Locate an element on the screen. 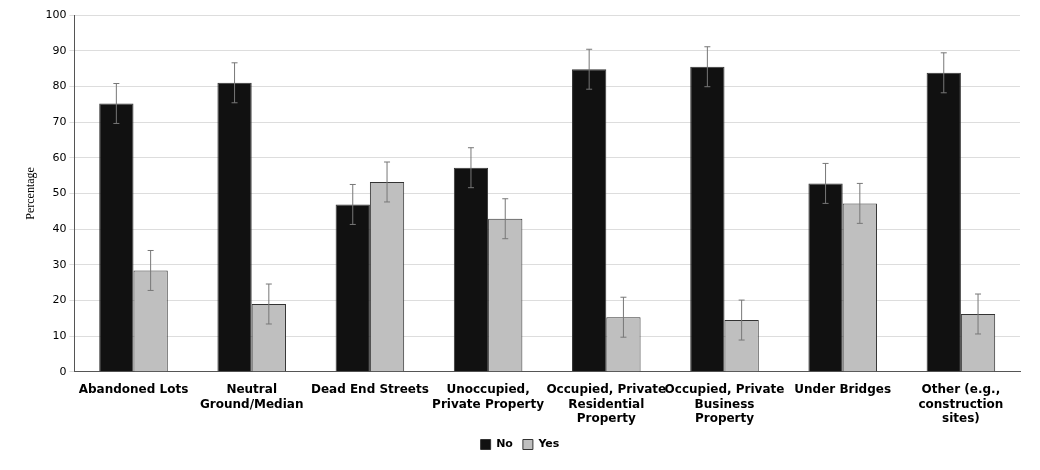  x-tick-label: Dead End Streets is located at coordinates (369, 389).